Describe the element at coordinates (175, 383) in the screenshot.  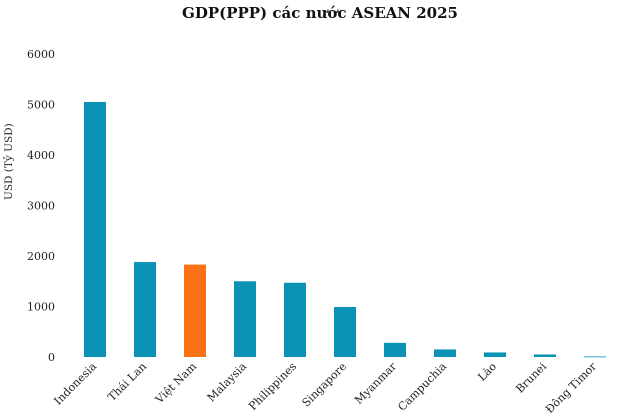
I see `x-tick-label: Việt Nam` at that location.